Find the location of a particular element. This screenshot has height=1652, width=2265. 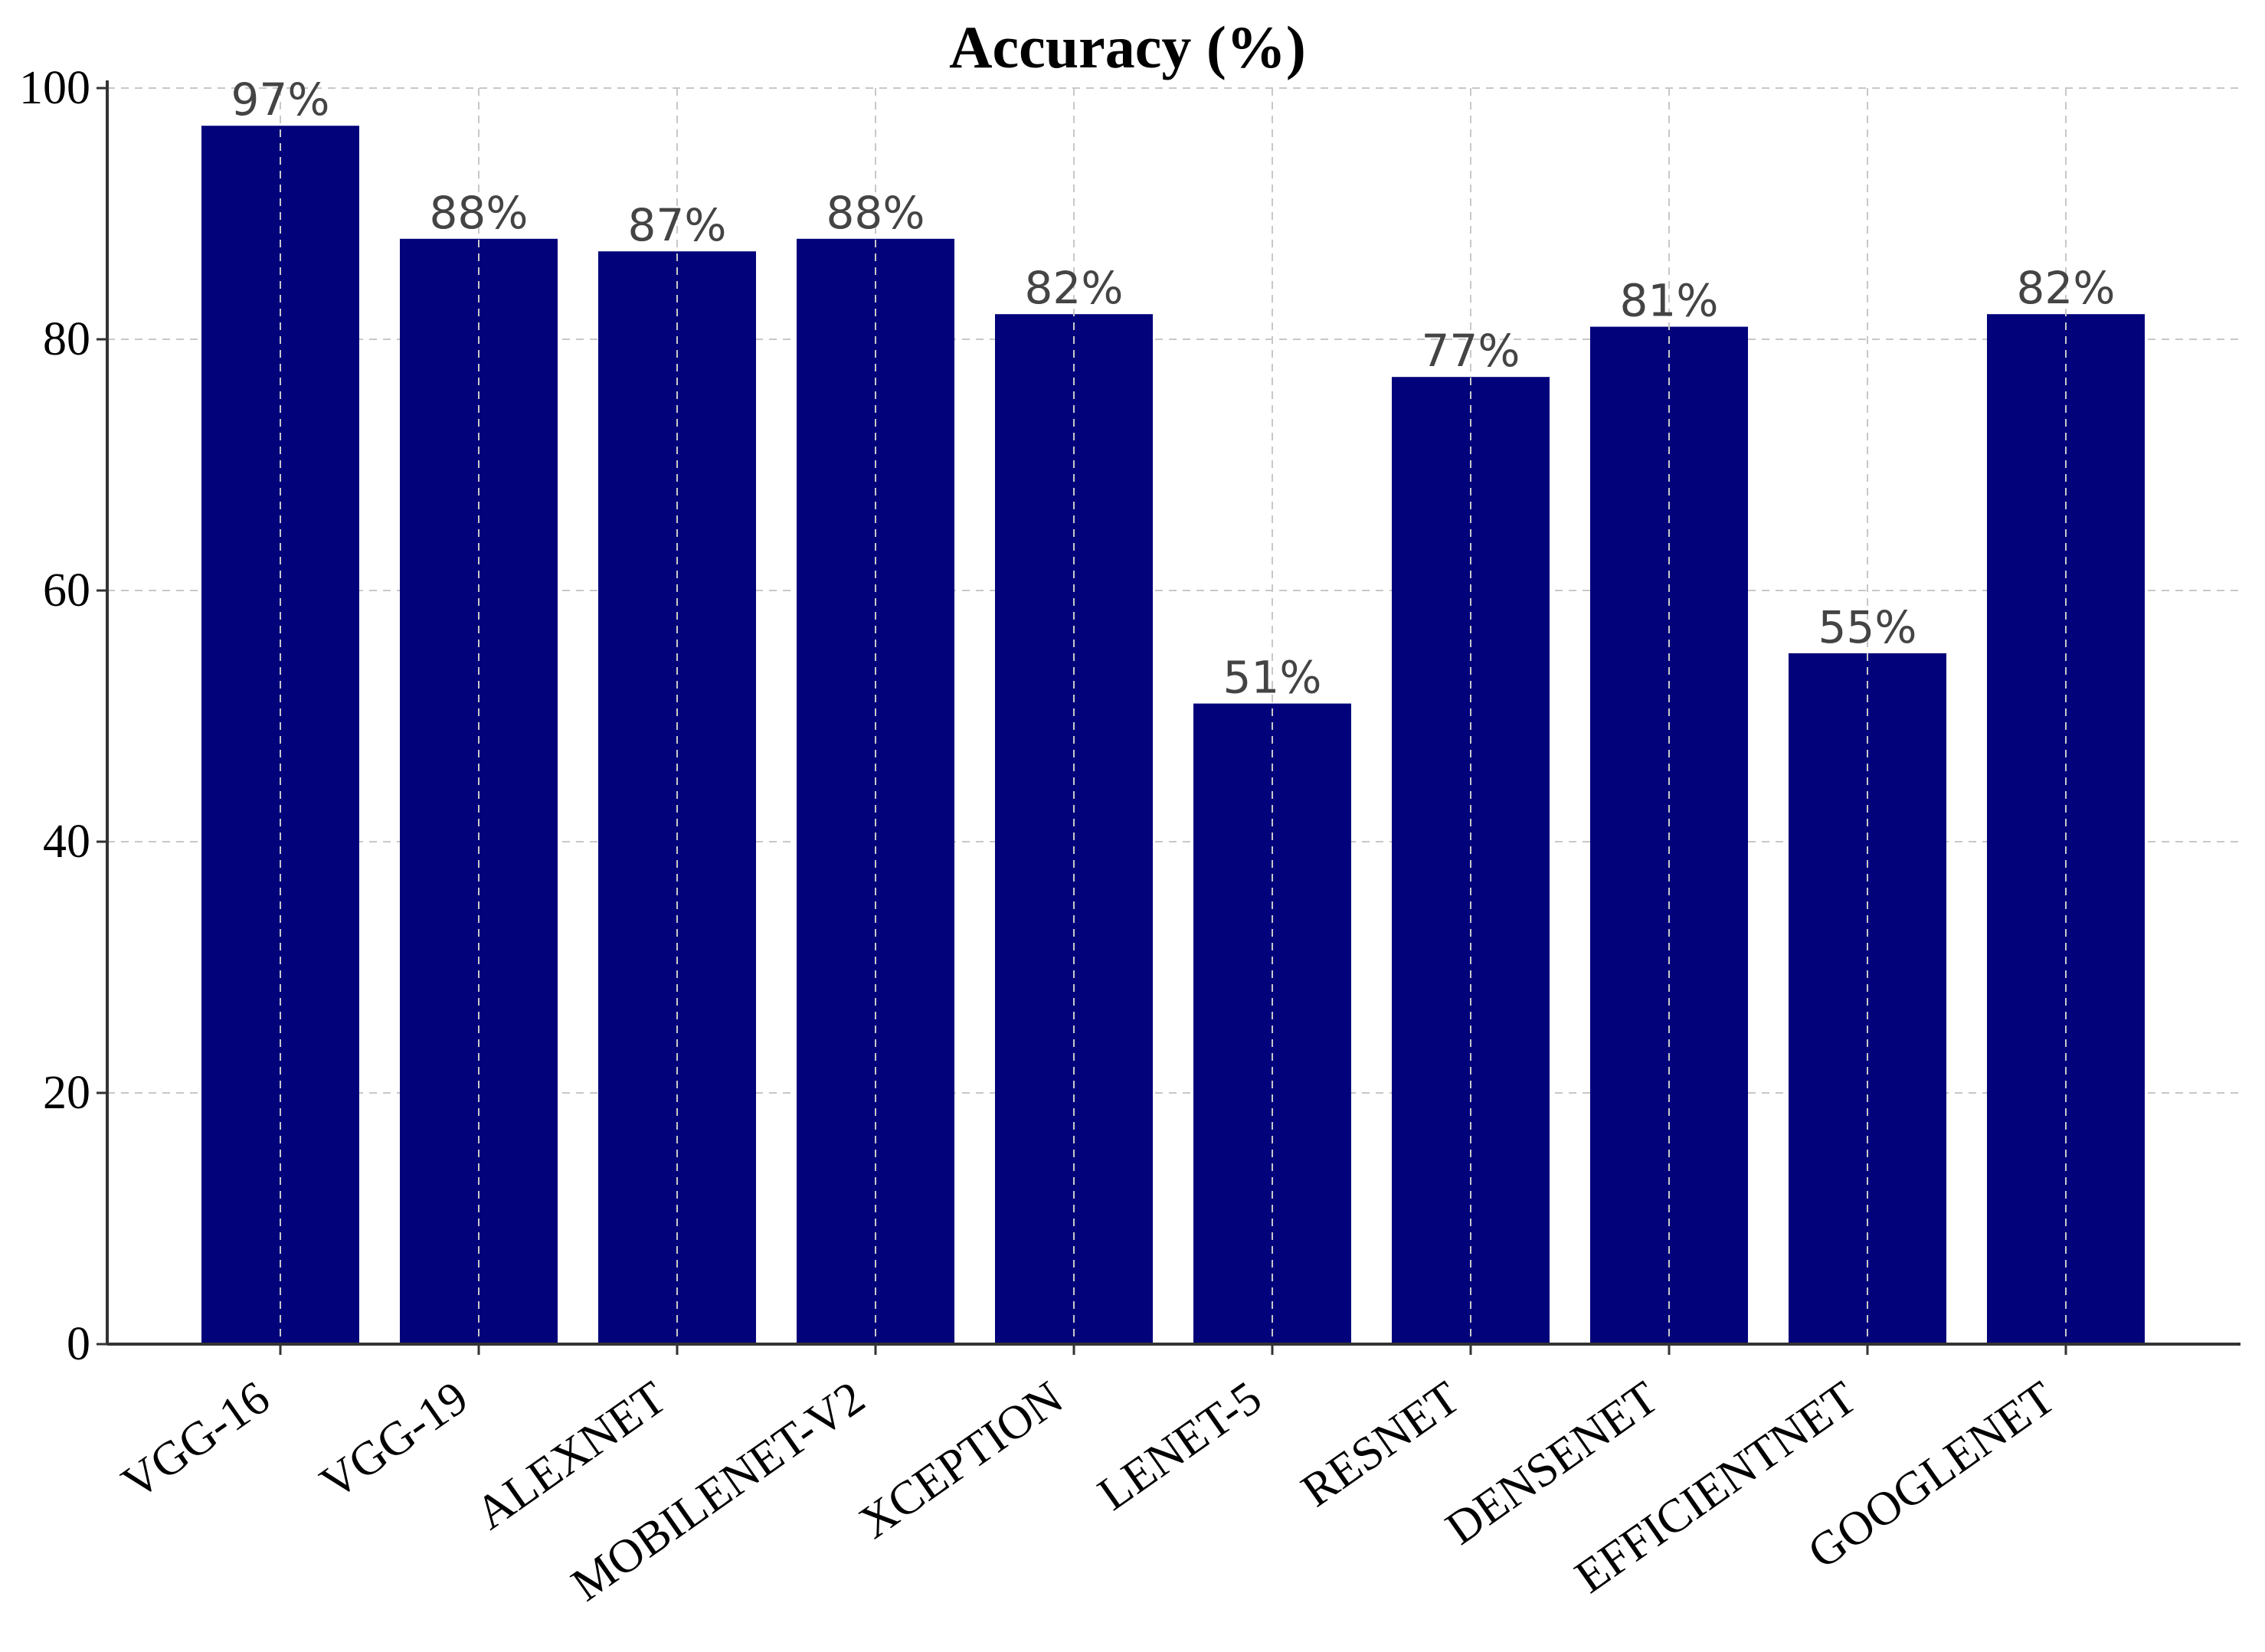

y-tick-label: 100 is located at coordinates (54, 88).